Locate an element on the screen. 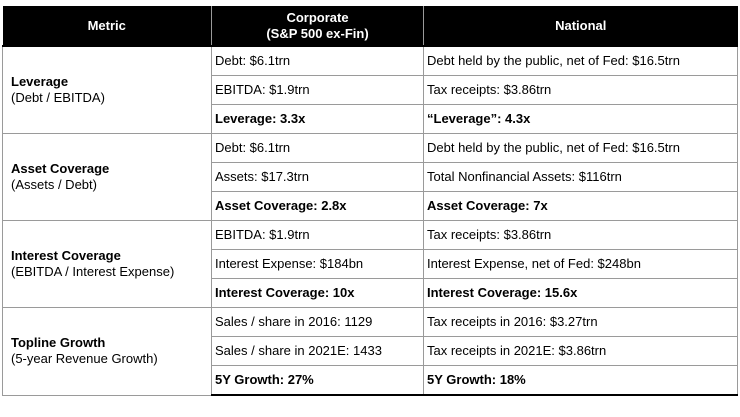 This screenshot has height=417, width=740. metric-formula: (EBITDA / Interest Expense) is located at coordinates (93, 271).